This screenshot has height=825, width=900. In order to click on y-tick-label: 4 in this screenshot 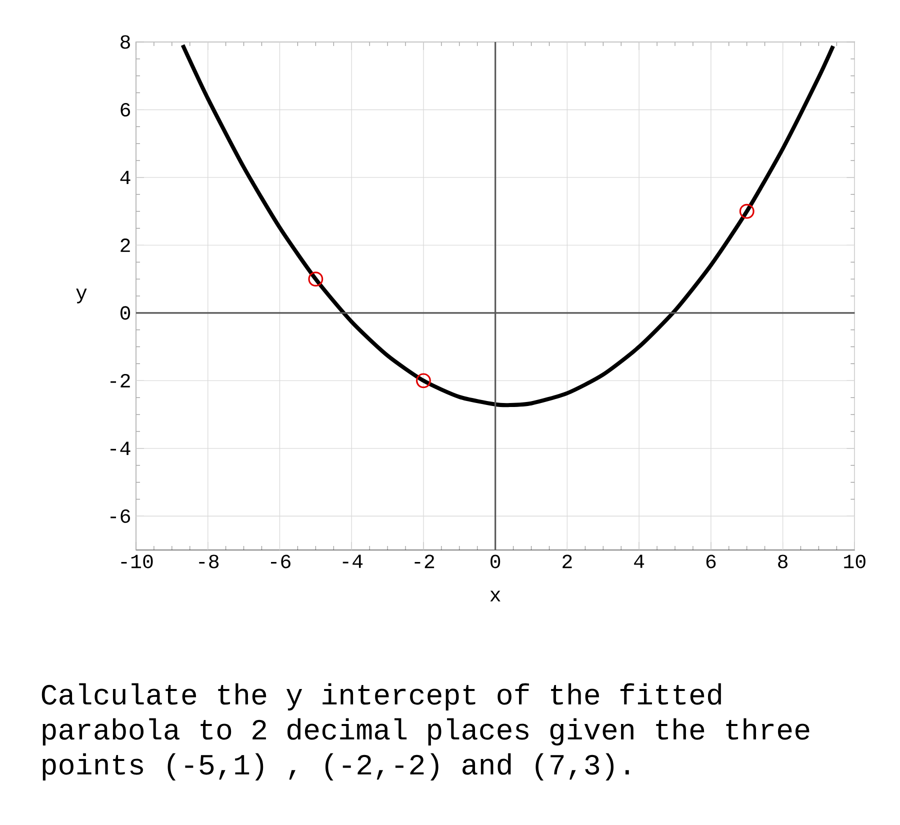, I will do `click(125, 177)`.